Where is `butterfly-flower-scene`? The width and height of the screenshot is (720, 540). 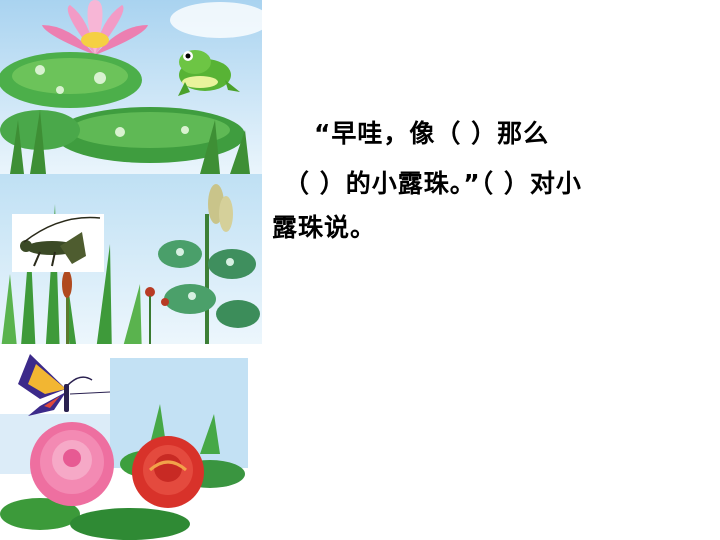 butterfly-flower-scene is located at coordinates (131, 442).